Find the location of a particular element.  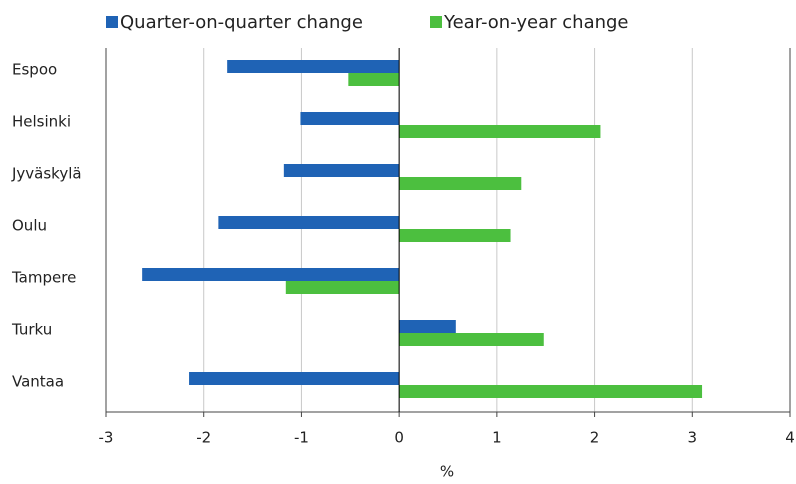

x-tick-label: 3 is located at coordinates (693, 438).